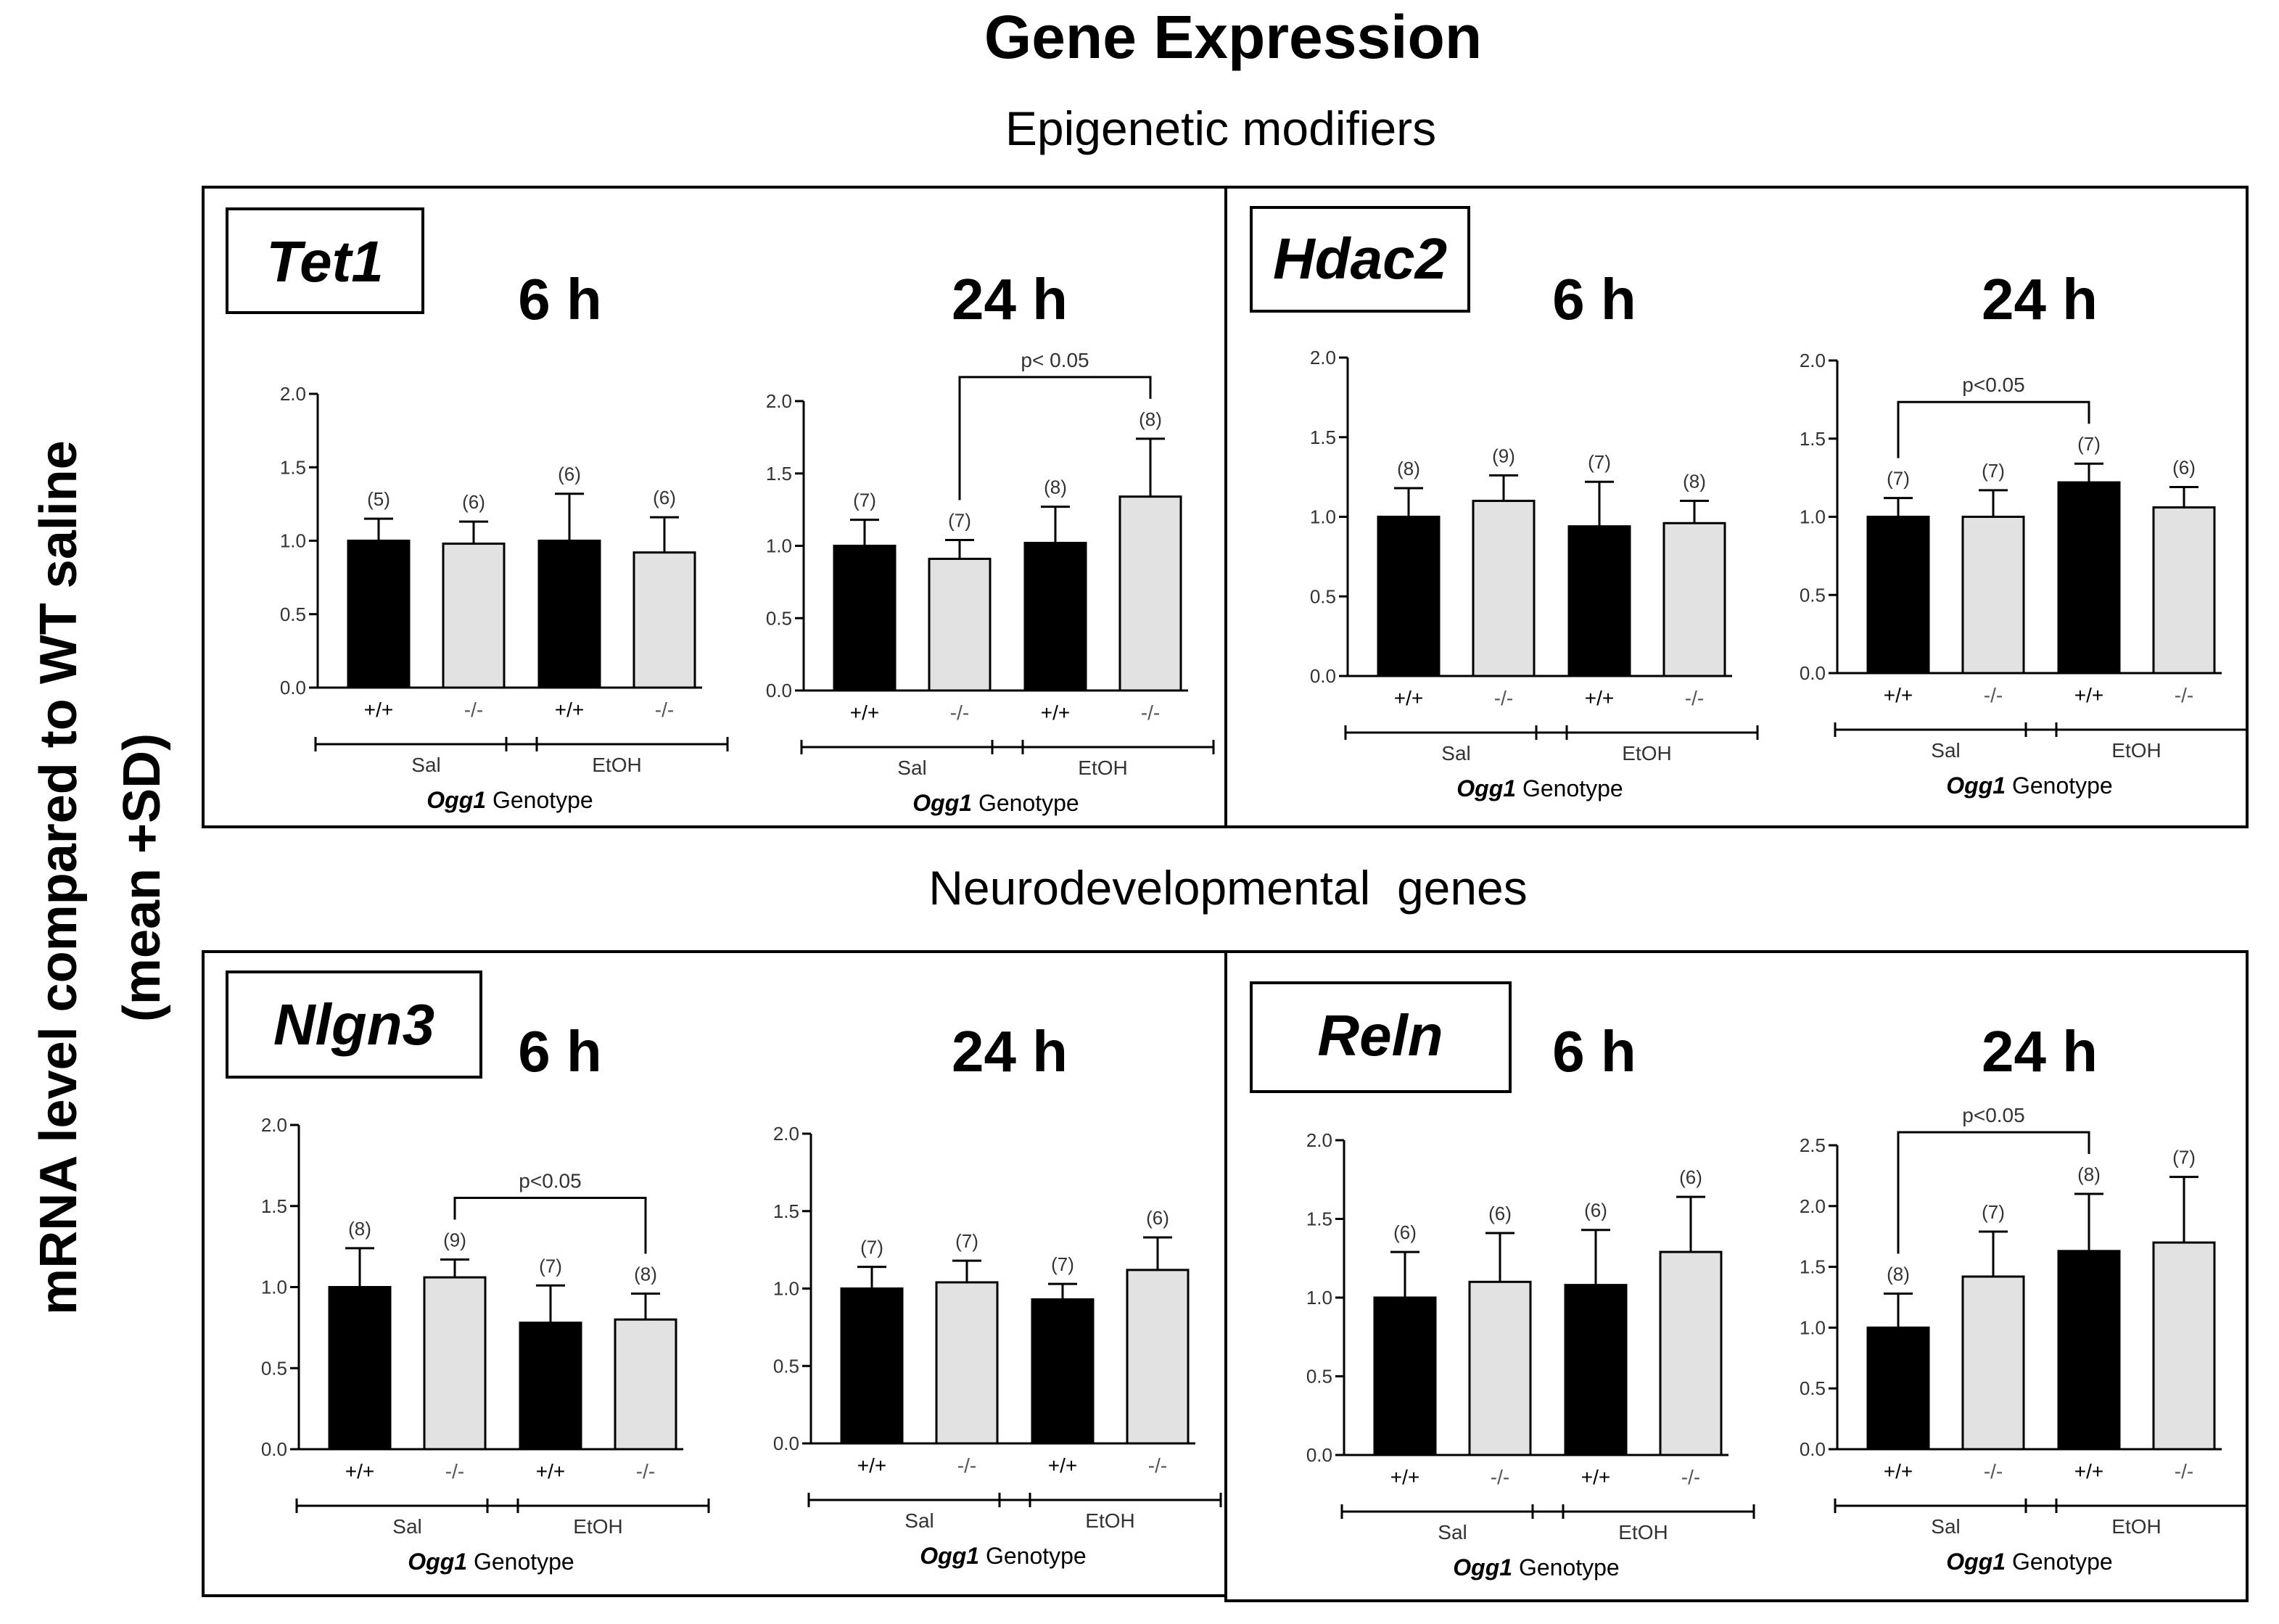  I want to click on section-title-neurodevelopmental: Neurodevelopmental genes, so click(1228, 888).